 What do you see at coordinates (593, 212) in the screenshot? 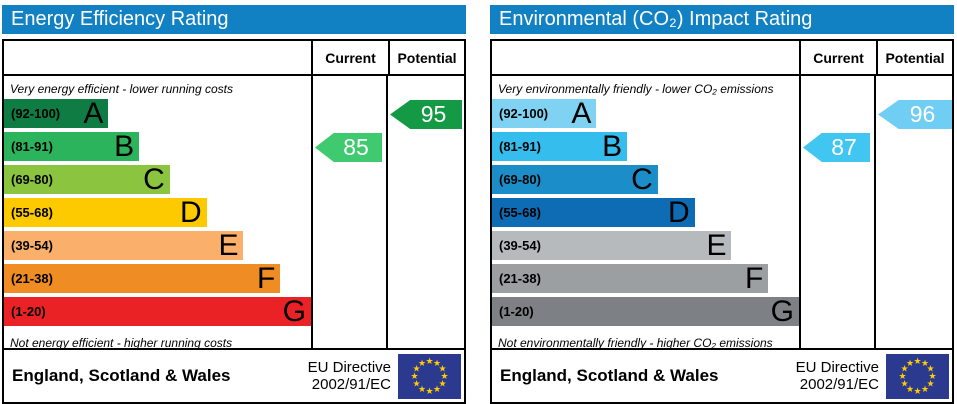
I see `environmental-band-d: (55-68) D` at bounding box center [593, 212].